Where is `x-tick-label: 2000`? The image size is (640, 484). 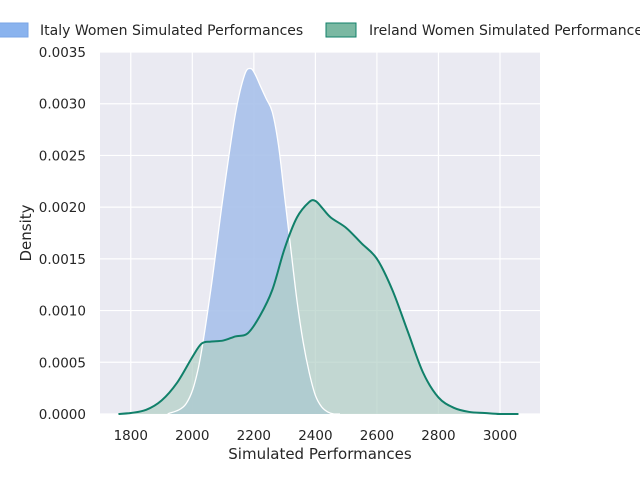 x-tick-label: 2000 is located at coordinates (192, 436).